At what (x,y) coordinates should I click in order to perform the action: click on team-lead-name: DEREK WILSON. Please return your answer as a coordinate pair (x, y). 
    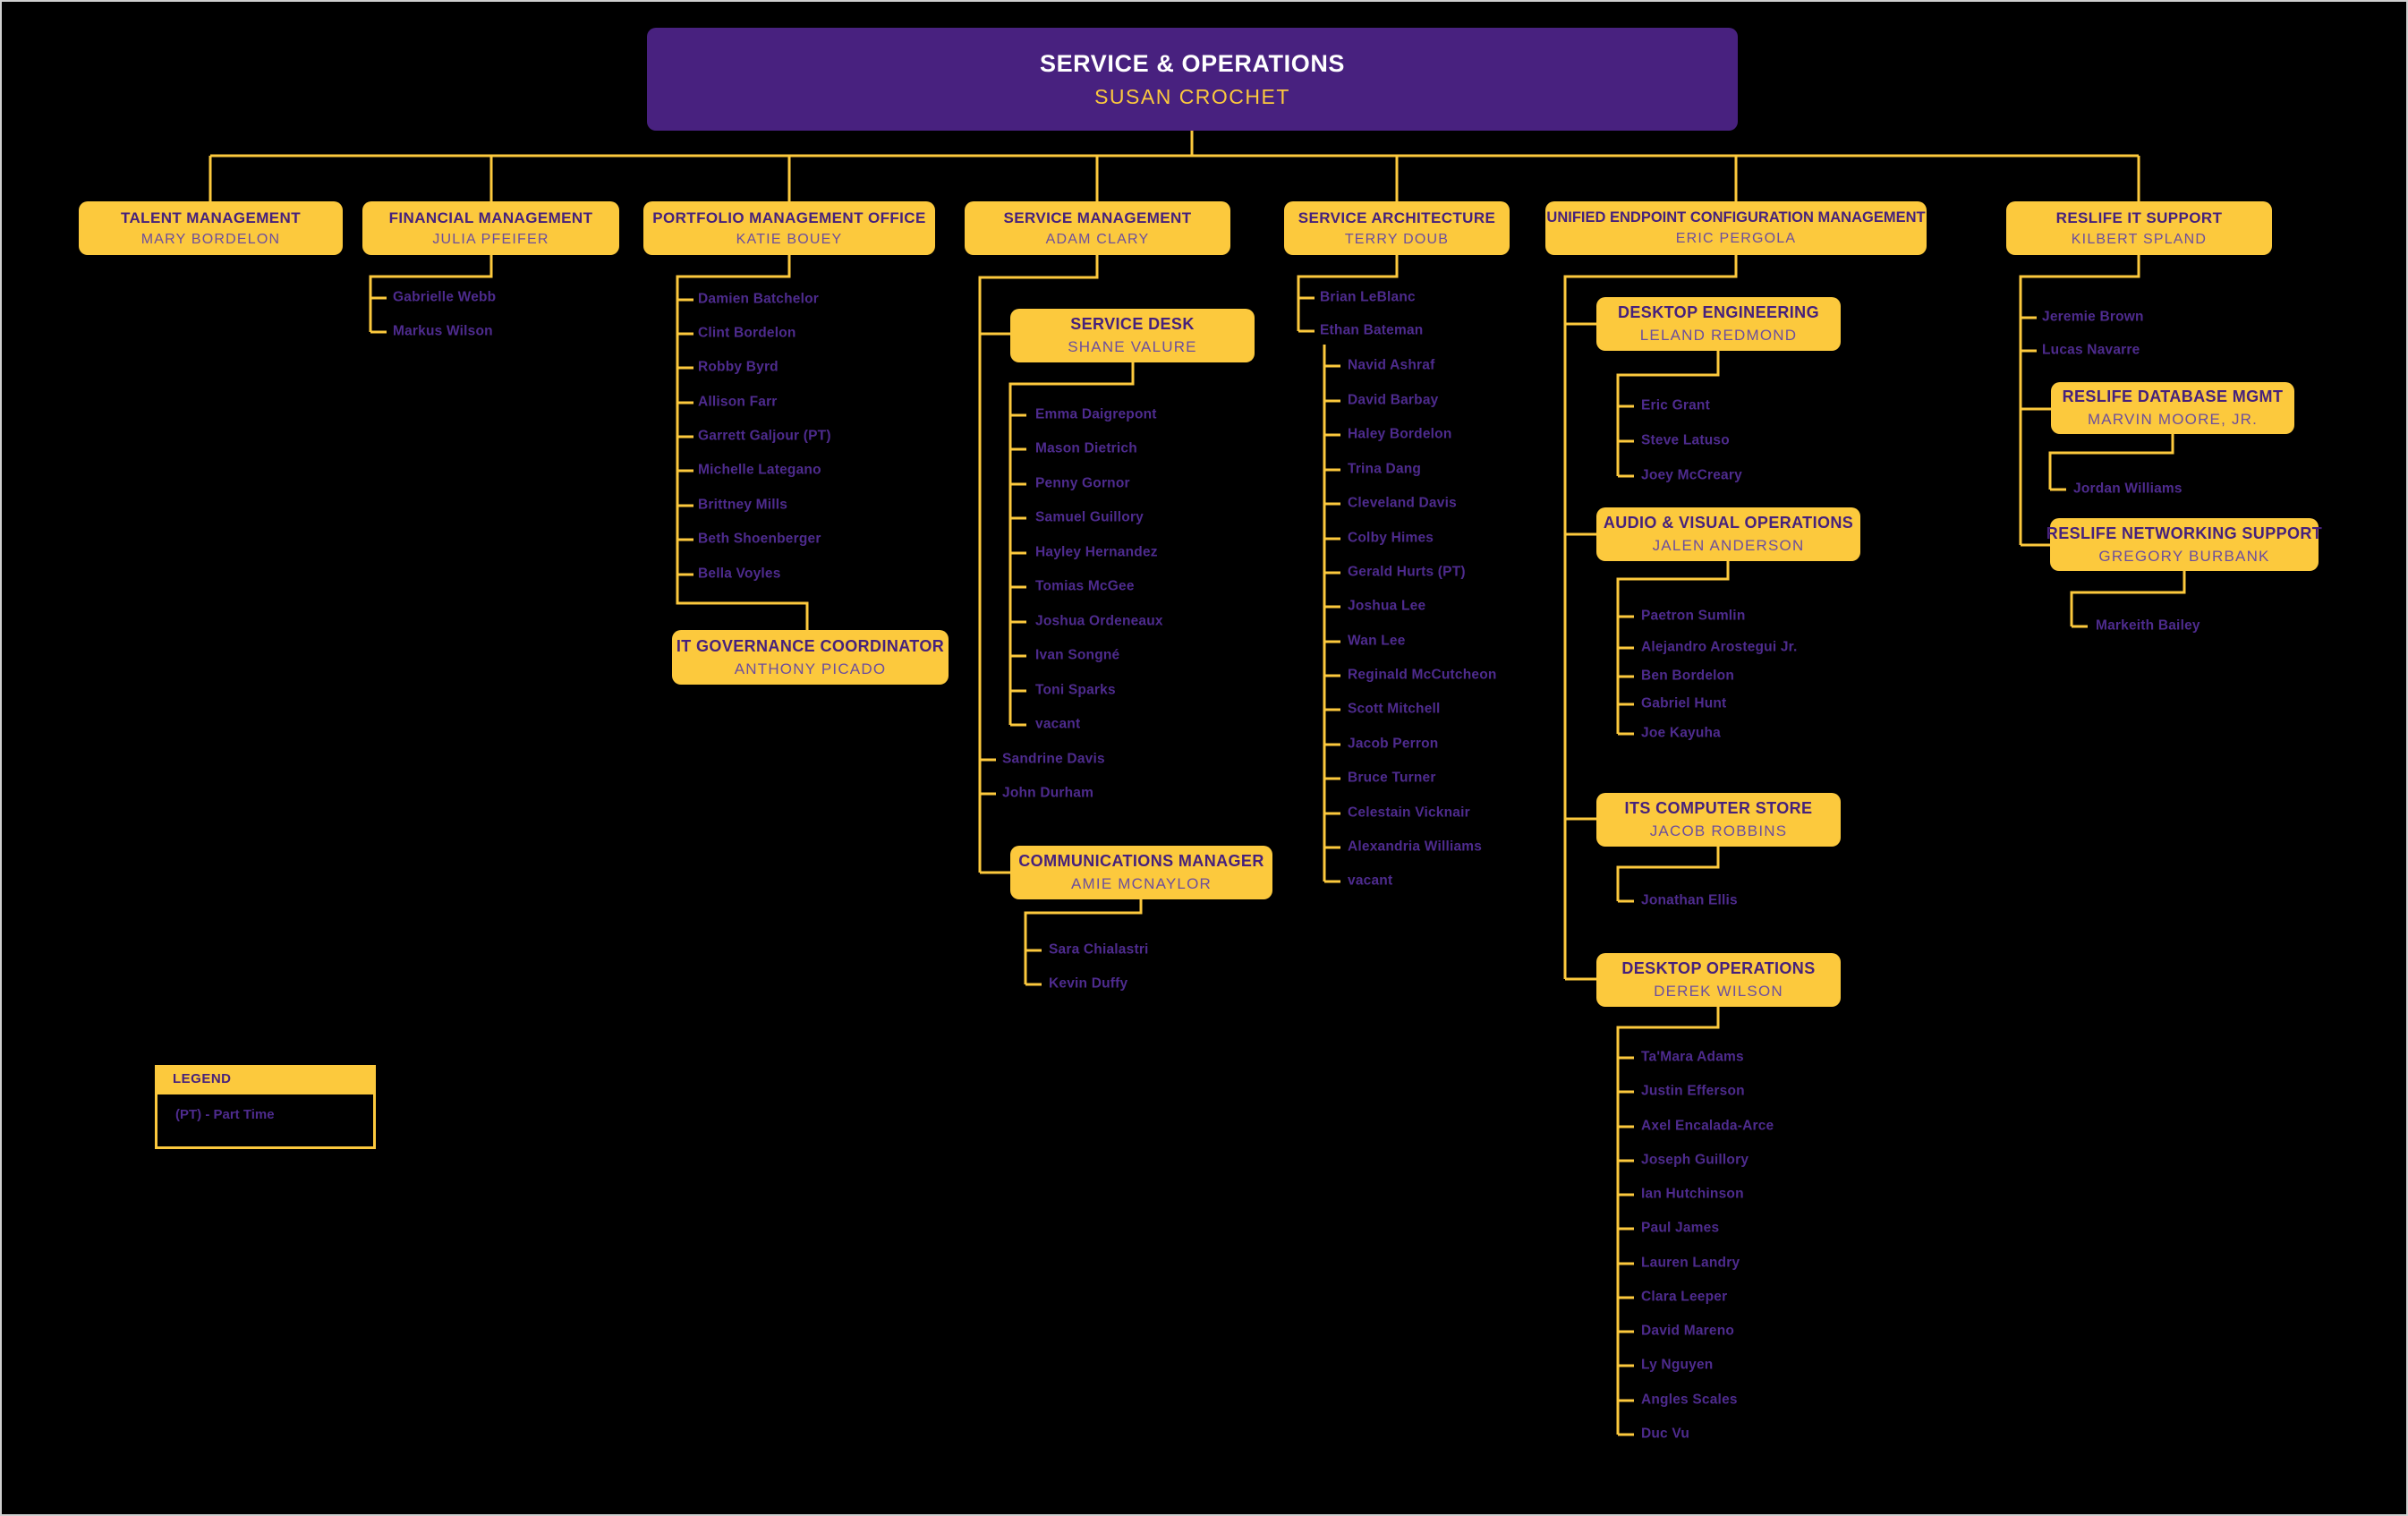
    Looking at the image, I should click on (1718, 991).